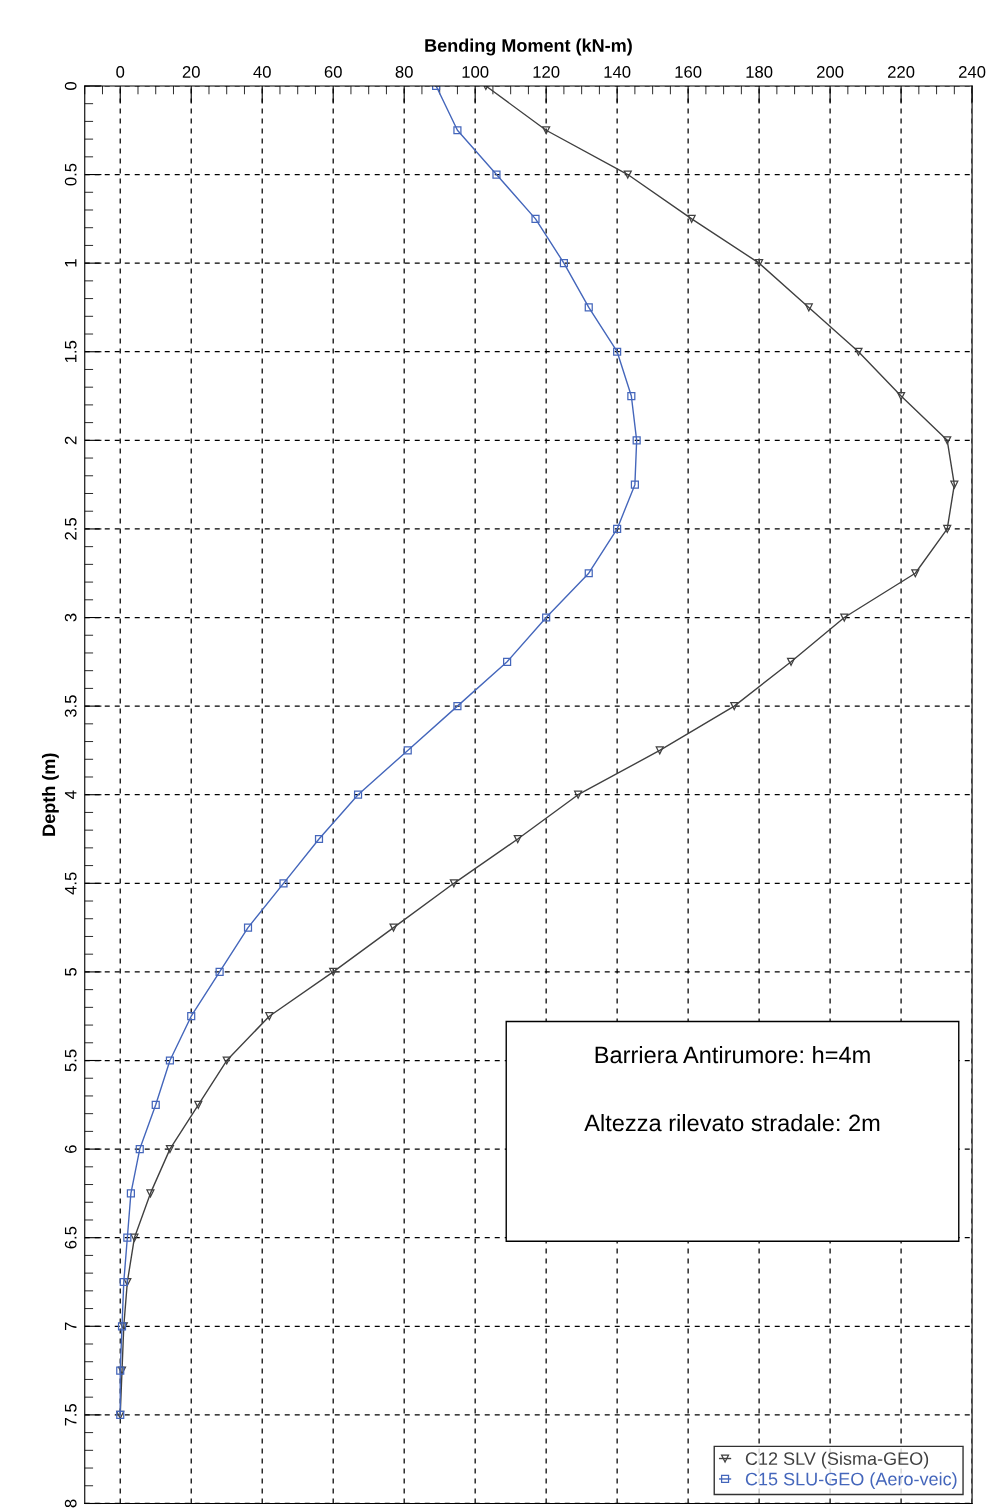 This screenshot has height=1508, width=997. Describe the element at coordinates (70, 174) in the screenshot. I see `y-tick-label: 0.5` at that location.